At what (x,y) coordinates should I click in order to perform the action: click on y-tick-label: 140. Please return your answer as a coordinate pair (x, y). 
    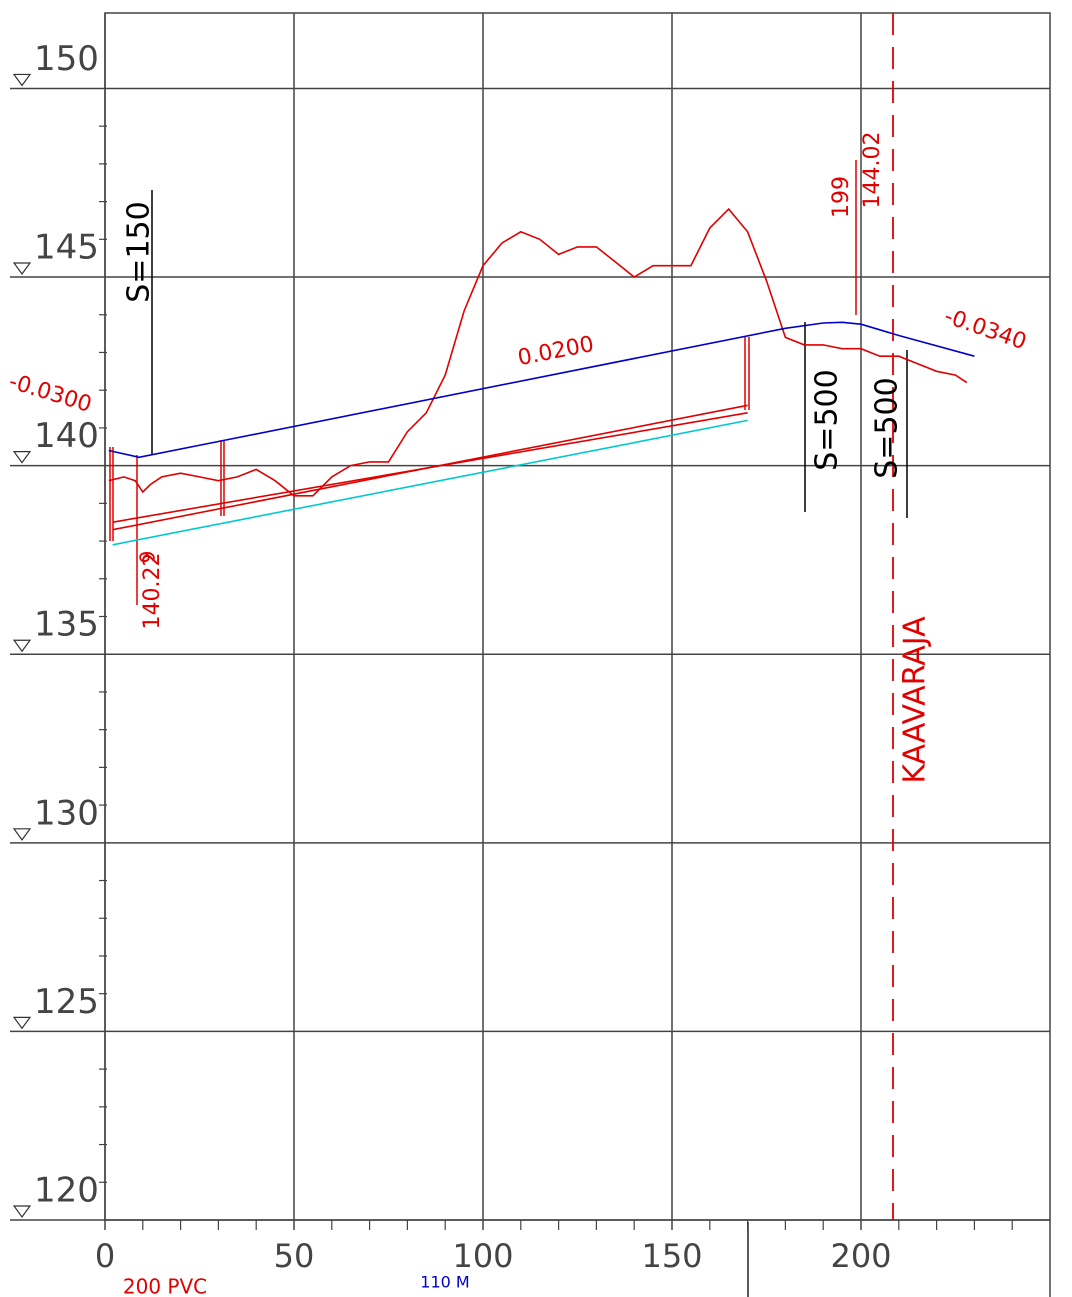
    Looking at the image, I should click on (66, 436).